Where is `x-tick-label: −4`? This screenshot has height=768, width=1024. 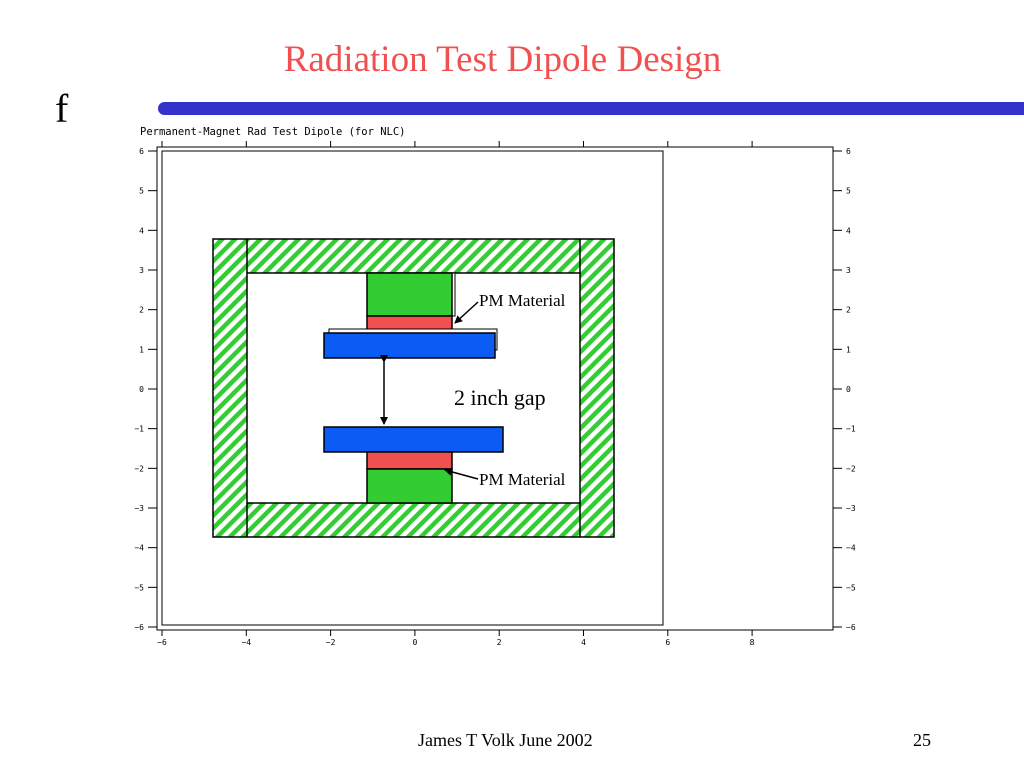 x-tick-label: −4 is located at coordinates (246, 642).